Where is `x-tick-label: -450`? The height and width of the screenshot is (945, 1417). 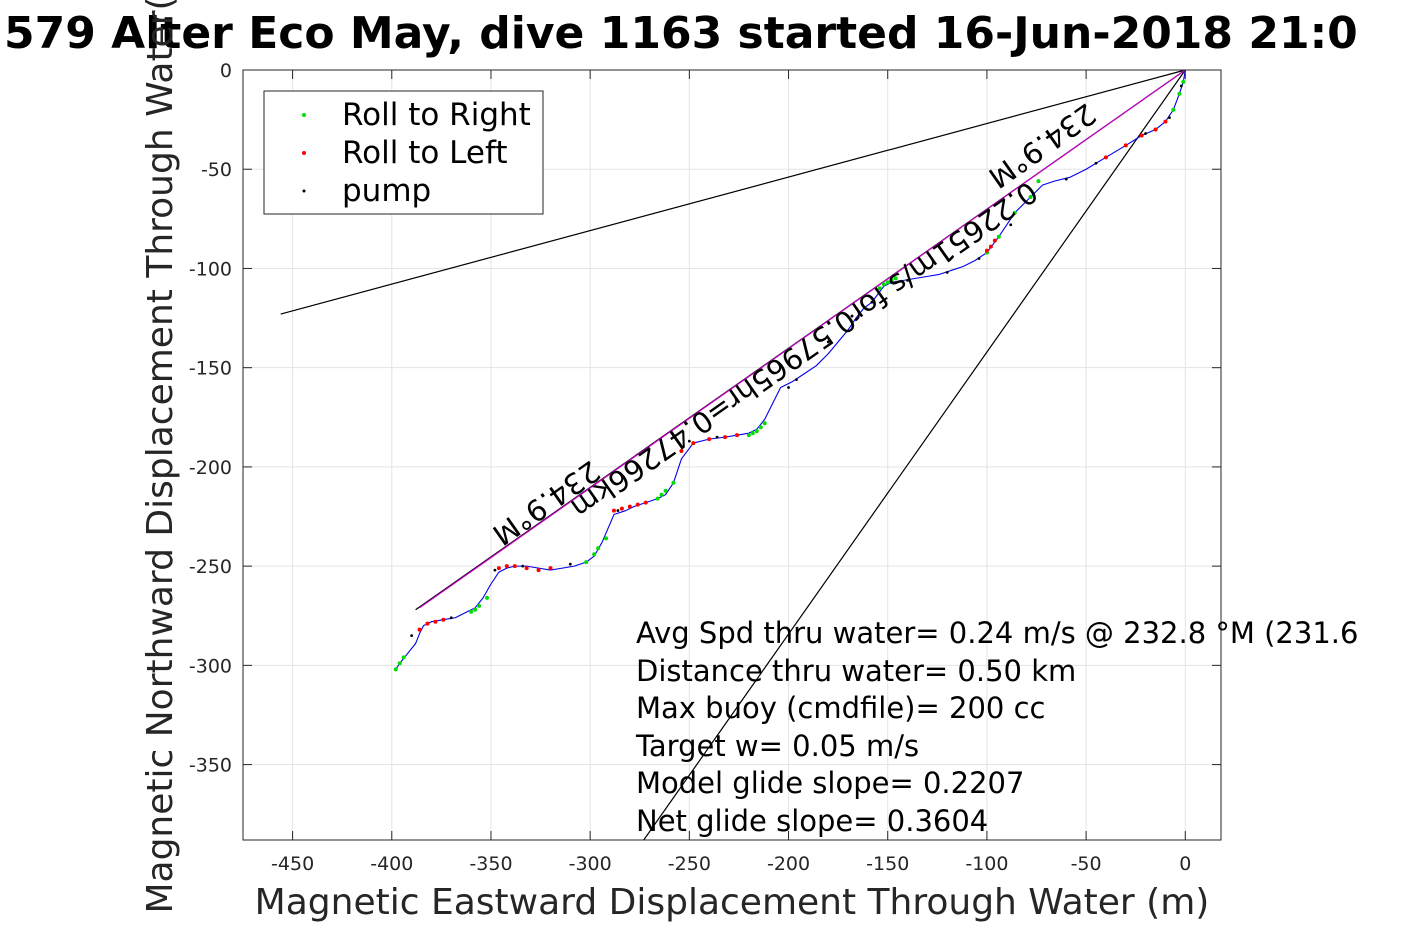 x-tick-label: -450 is located at coordinates (292, 864).